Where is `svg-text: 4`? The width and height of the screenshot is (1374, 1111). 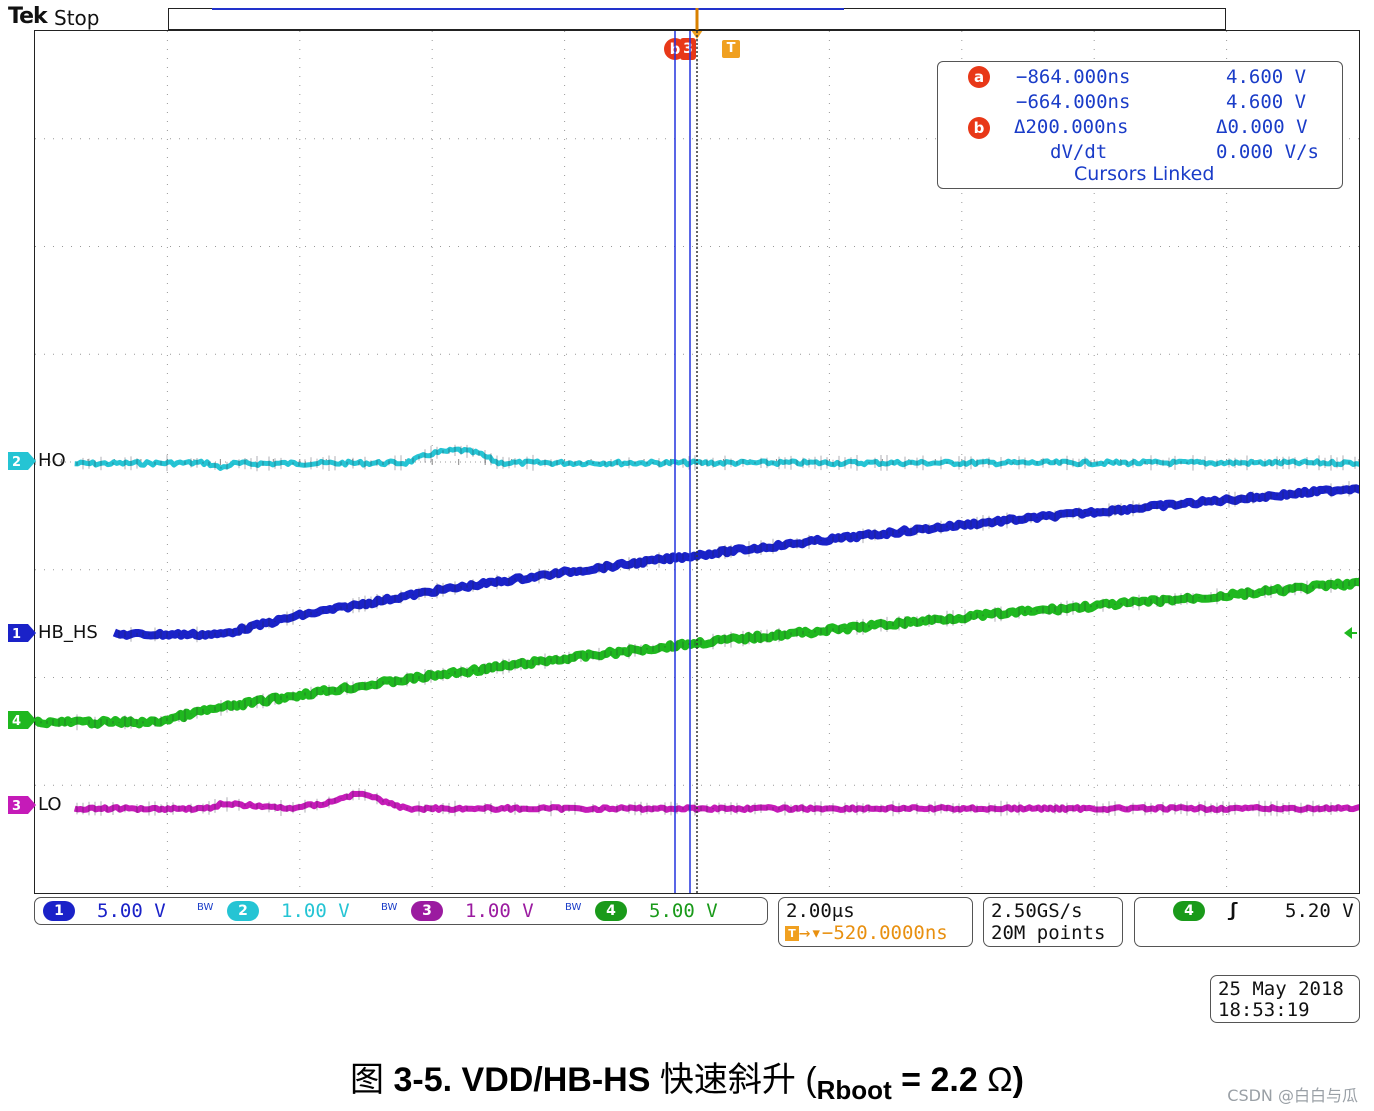
svg-text: 4 is located at coordinates (16, 721).